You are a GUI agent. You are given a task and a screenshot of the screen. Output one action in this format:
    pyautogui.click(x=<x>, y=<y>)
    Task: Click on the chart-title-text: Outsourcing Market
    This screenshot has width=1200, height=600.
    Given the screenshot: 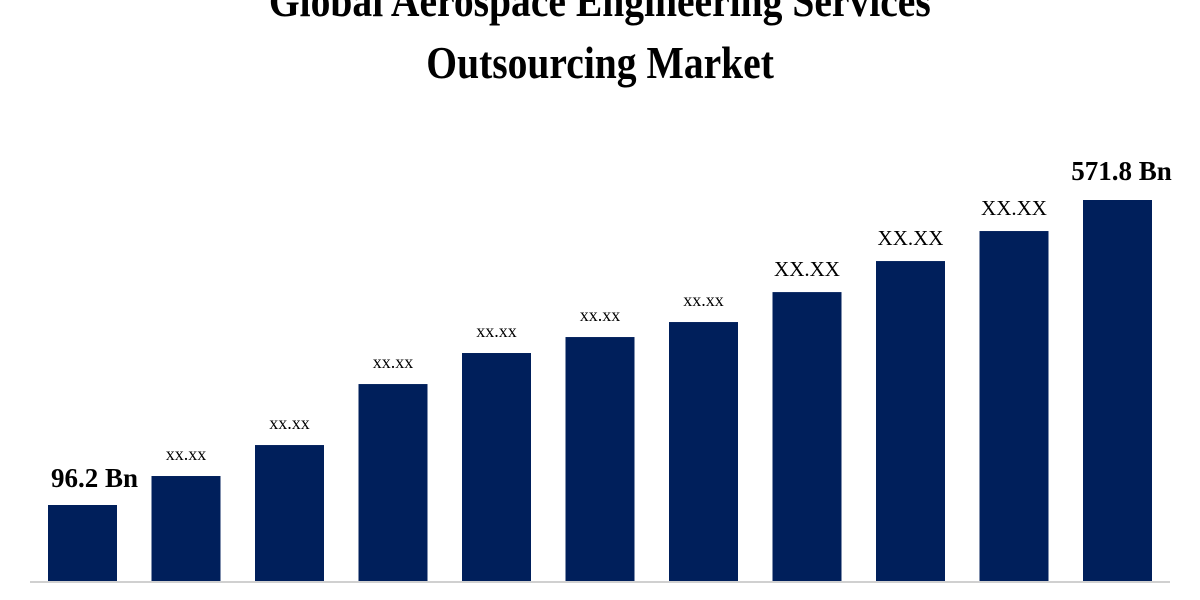 What is the action you would take?
    pyautogui.click(x=600, y=62)
    